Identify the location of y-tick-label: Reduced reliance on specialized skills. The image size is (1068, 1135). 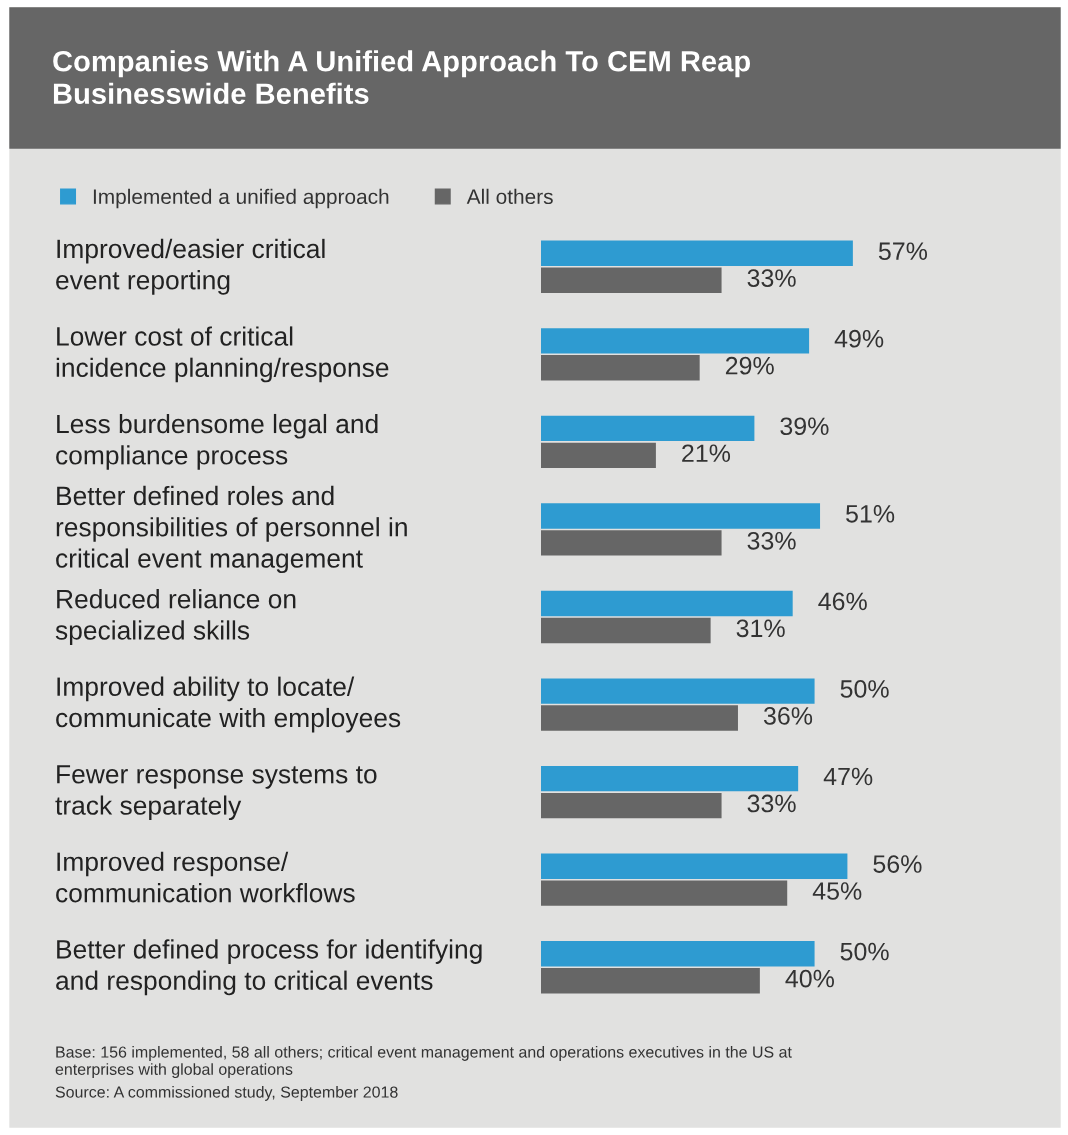
(175, 617).